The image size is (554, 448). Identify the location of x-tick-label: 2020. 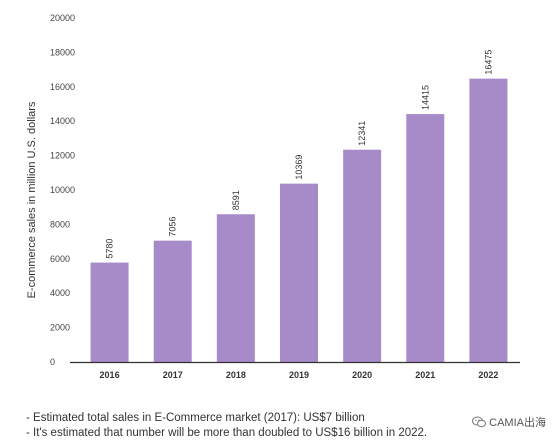
(362, 375).